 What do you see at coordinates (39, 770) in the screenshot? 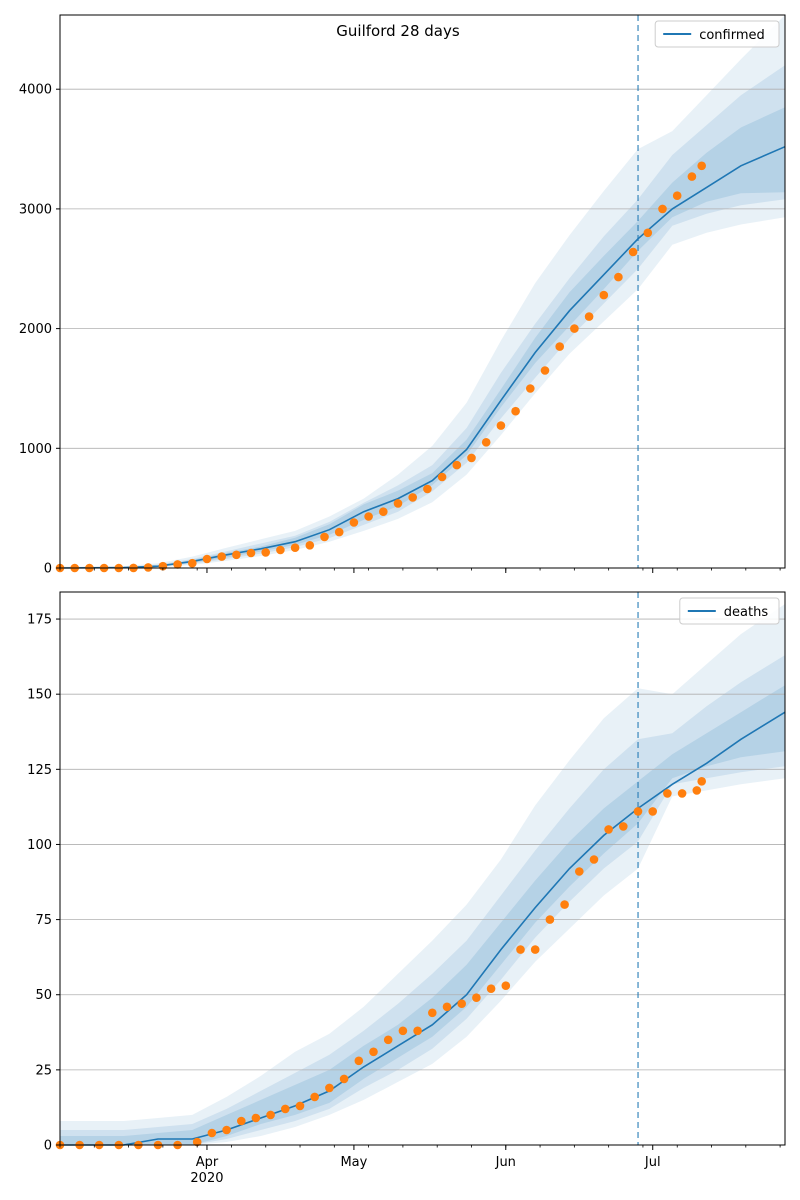
I see `y-tick-label: 125` at bounding box center [39, 770].